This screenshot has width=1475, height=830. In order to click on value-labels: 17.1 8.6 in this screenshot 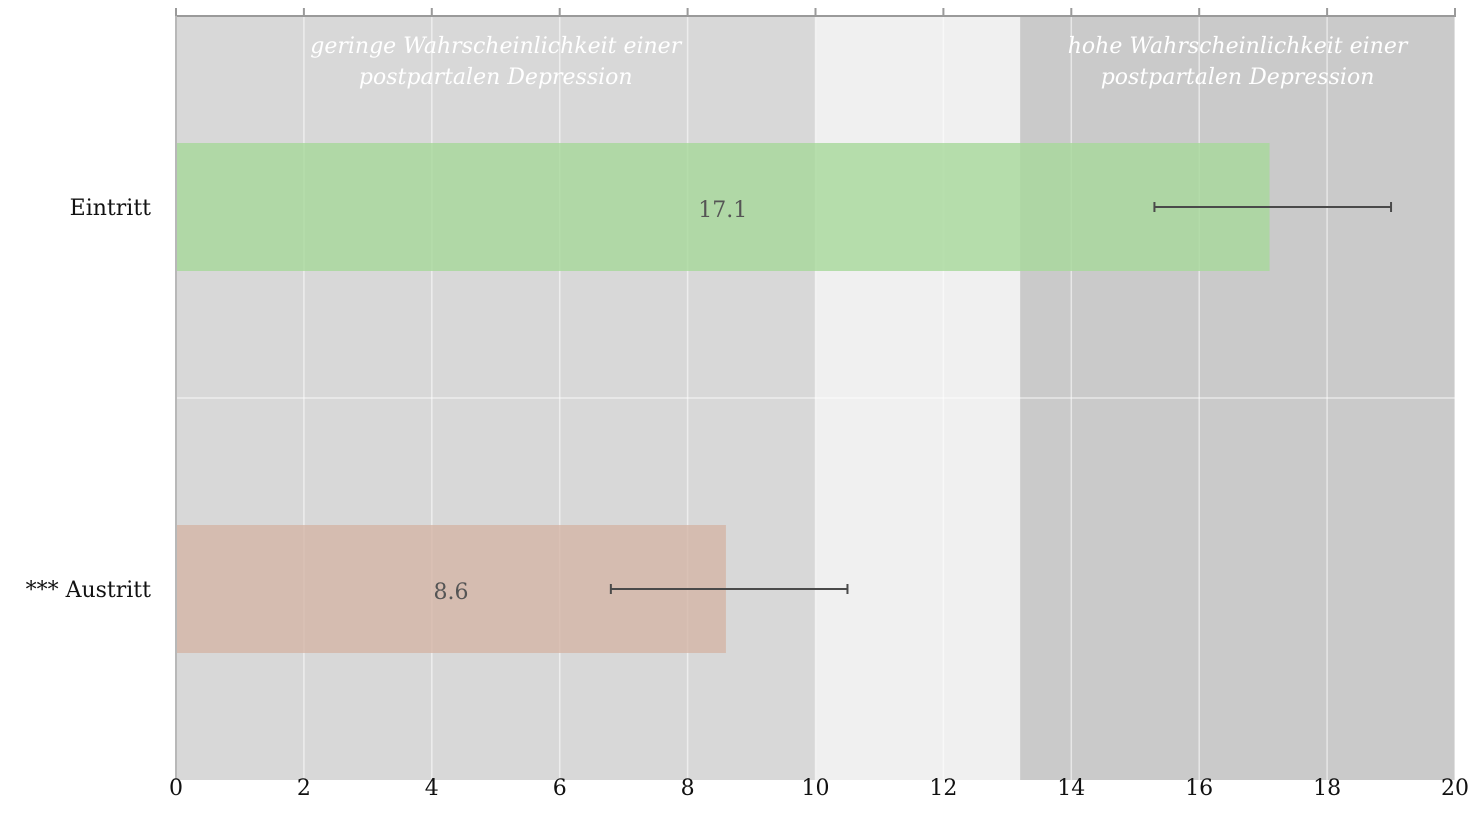, I will do `click(590, 401)`.